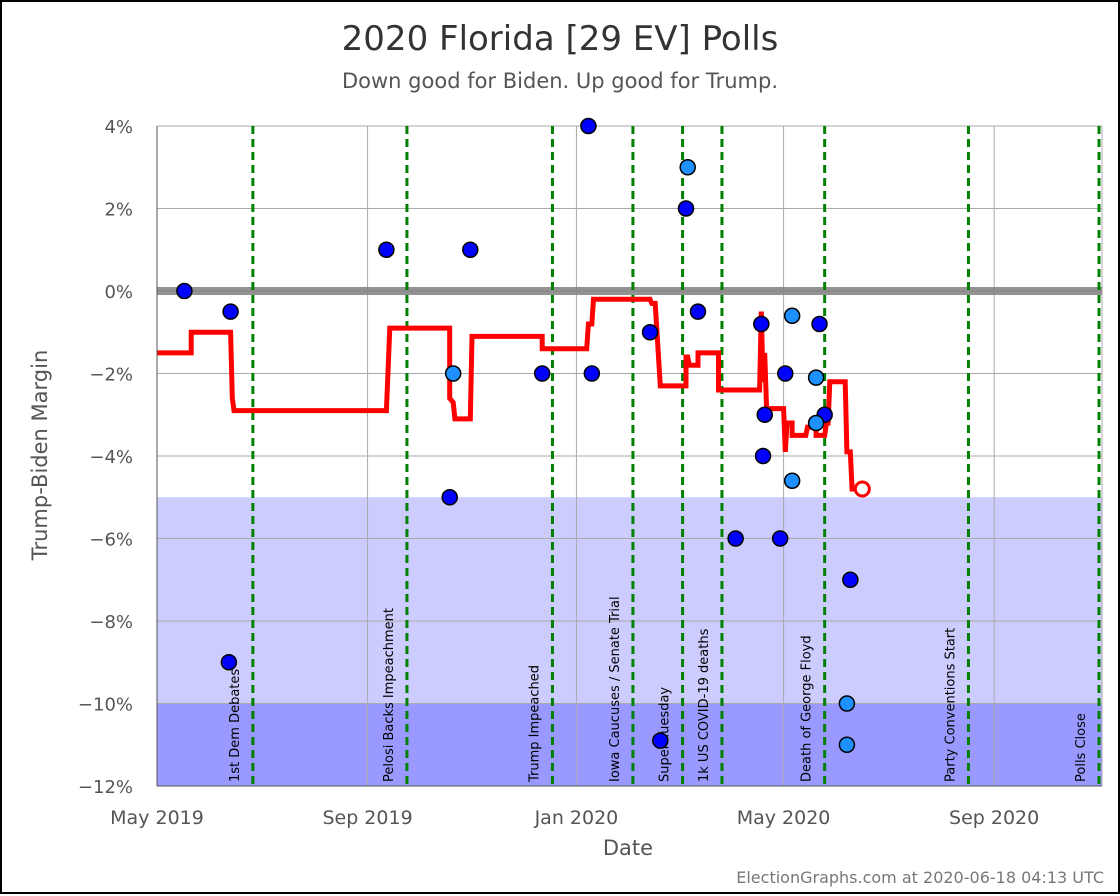 The width and height of the screenshot is (1120, 896). Describe the element at coordinates (111, 622) in the screenshot. I see `y-tick-label: −8%` at that location.